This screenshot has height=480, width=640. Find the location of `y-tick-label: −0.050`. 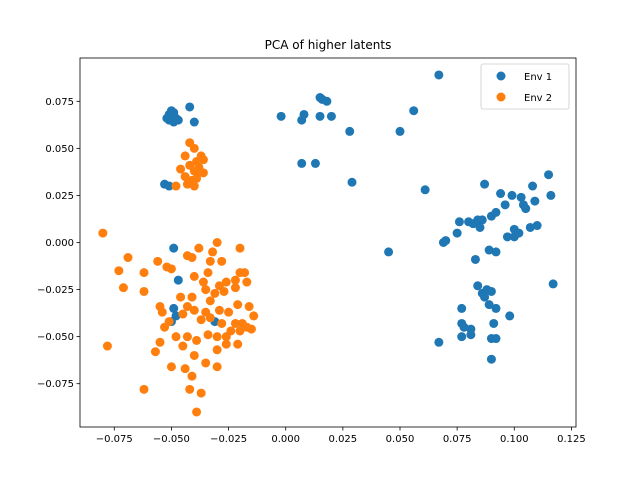

y-tick-label: −0.050 is located at coordinates (55, 337).